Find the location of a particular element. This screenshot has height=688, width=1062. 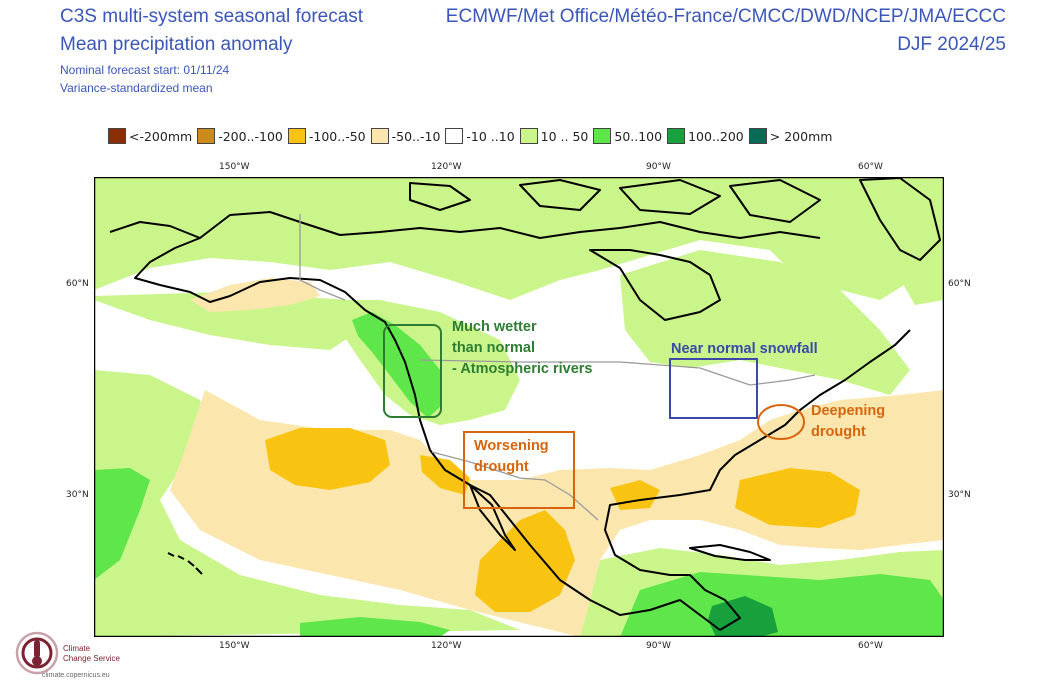

legend-label: -50..-10 is located at coordinates (416, 136).